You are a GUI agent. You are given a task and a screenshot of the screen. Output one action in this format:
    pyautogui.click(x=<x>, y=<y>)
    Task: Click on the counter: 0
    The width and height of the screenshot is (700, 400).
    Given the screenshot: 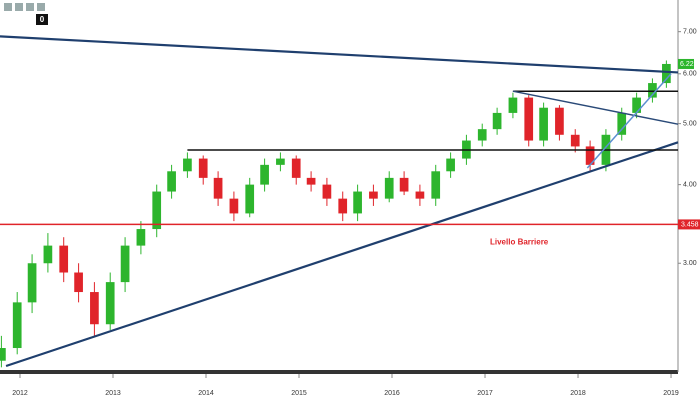 What is the action you would take?
    pyautogui.click(x=42, y=19)
    